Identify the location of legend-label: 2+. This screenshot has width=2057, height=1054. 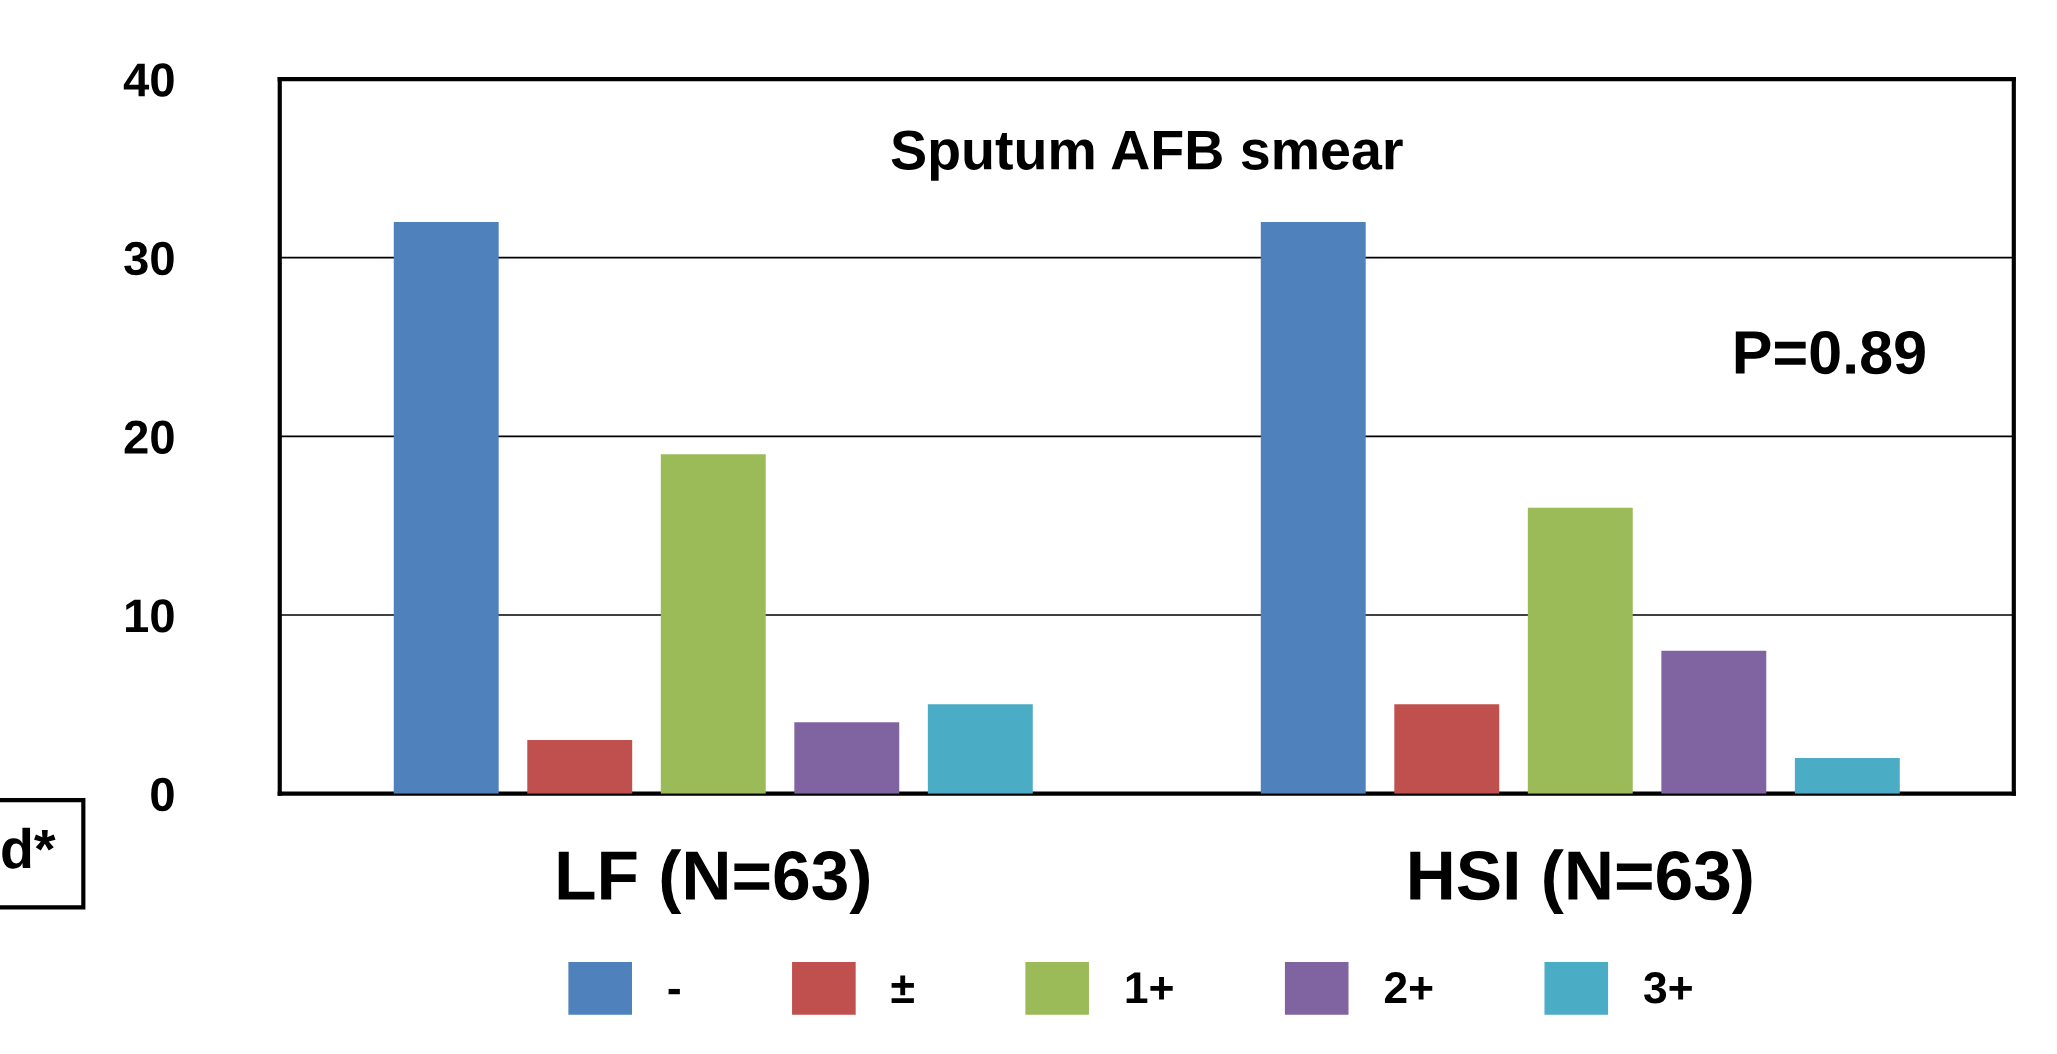
(1408, 988).